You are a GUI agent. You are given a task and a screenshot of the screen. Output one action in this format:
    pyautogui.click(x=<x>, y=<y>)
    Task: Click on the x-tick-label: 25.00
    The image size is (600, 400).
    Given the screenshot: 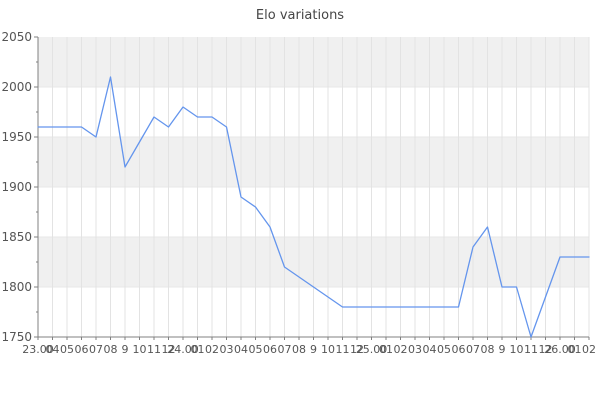 What is the action you would take?
    pyautogui.click(x=372, y=349)
    